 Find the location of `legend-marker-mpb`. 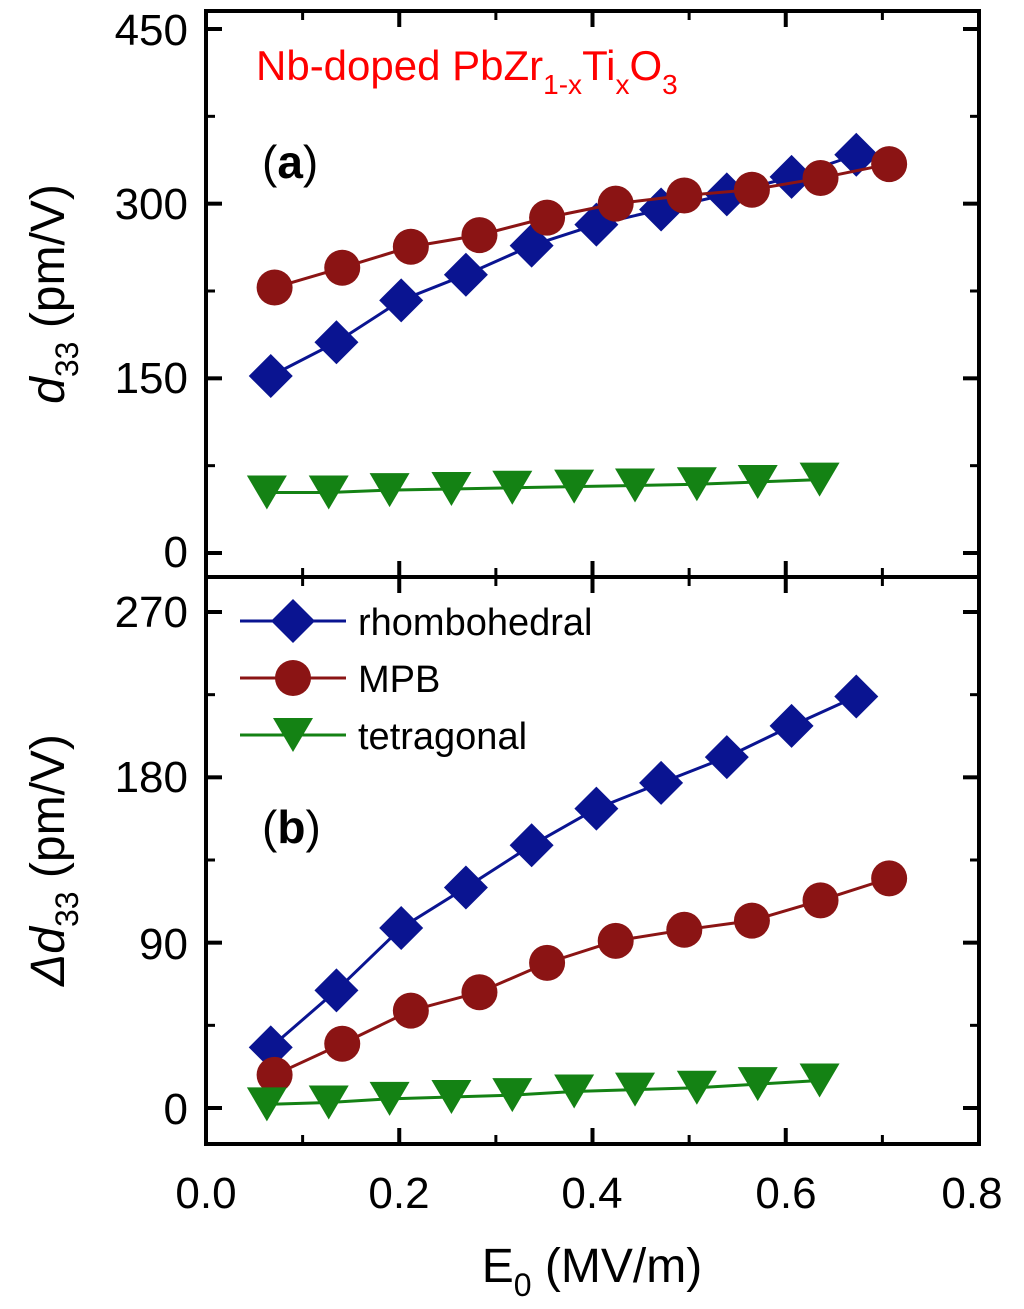

legend-marker-mpb is located at coordinates (293, 678).